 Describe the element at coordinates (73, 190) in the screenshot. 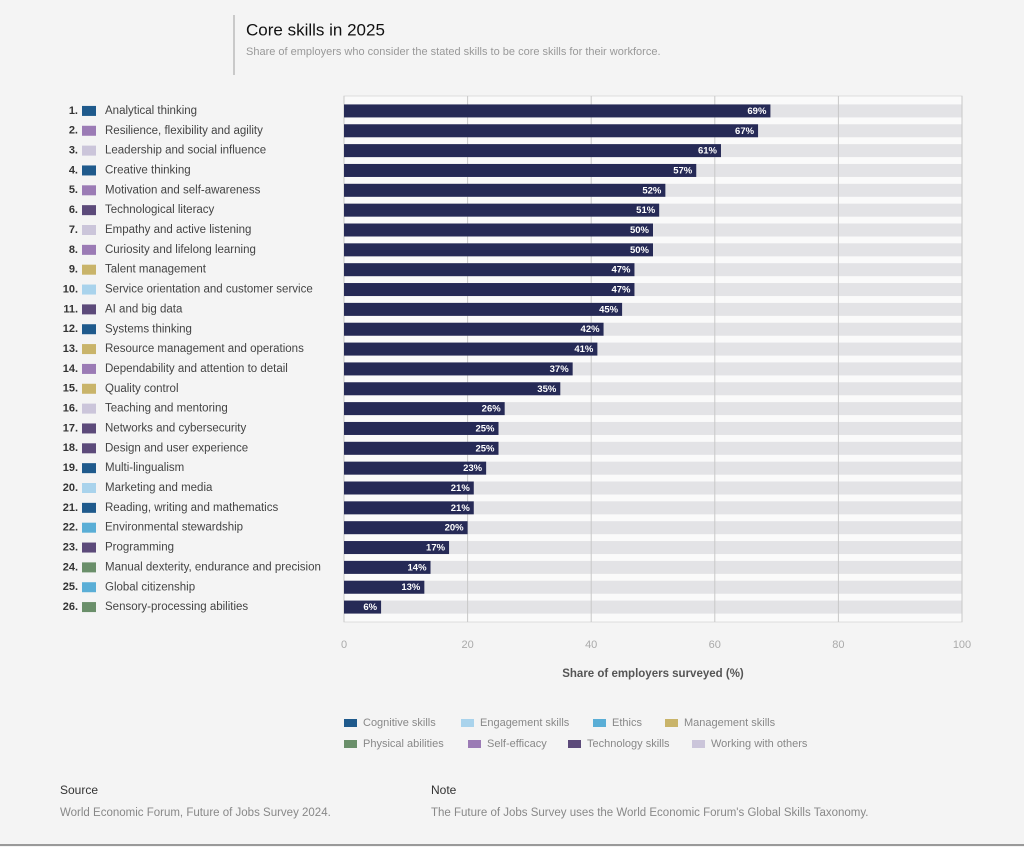

I see `rank: 5.` at that location.